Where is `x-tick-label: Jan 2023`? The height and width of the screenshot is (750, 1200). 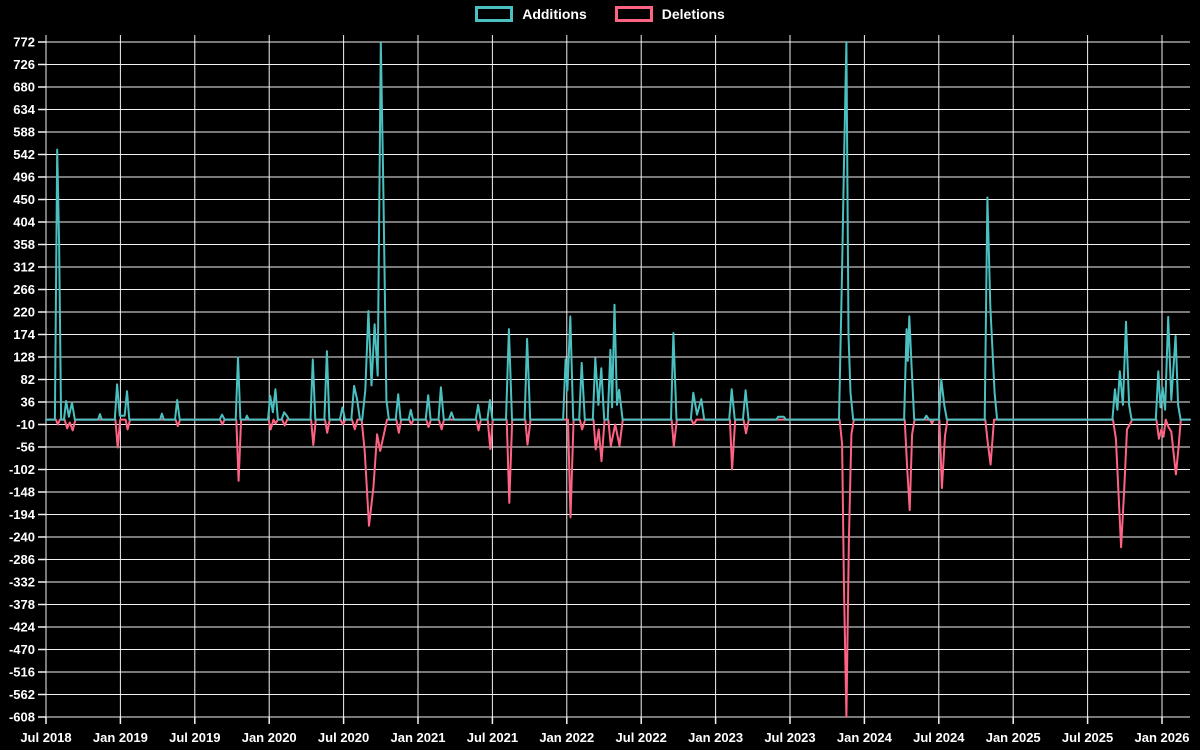 x-tick-label: Jan 2023 is located at coordinates (715, 737).